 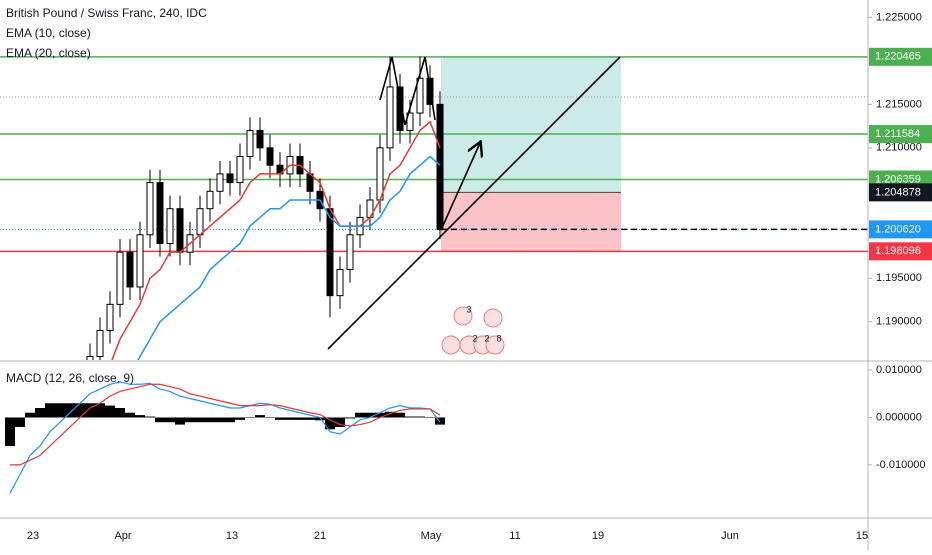 What do you see at coordinates (730, 536) in the screenshot?
I see `x-tick-label: Jun` at bounding box center [730, 536].